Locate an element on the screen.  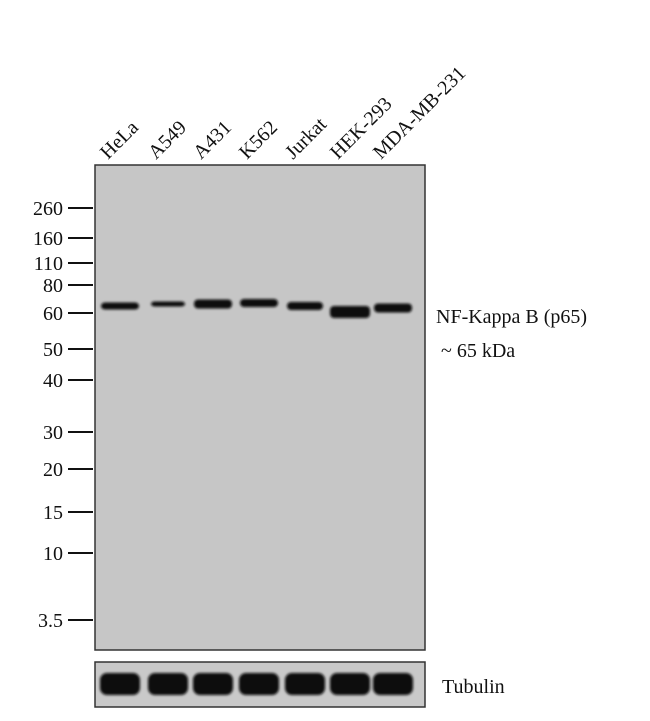
lane-label: HeLa is located at coordinates (119, 139).